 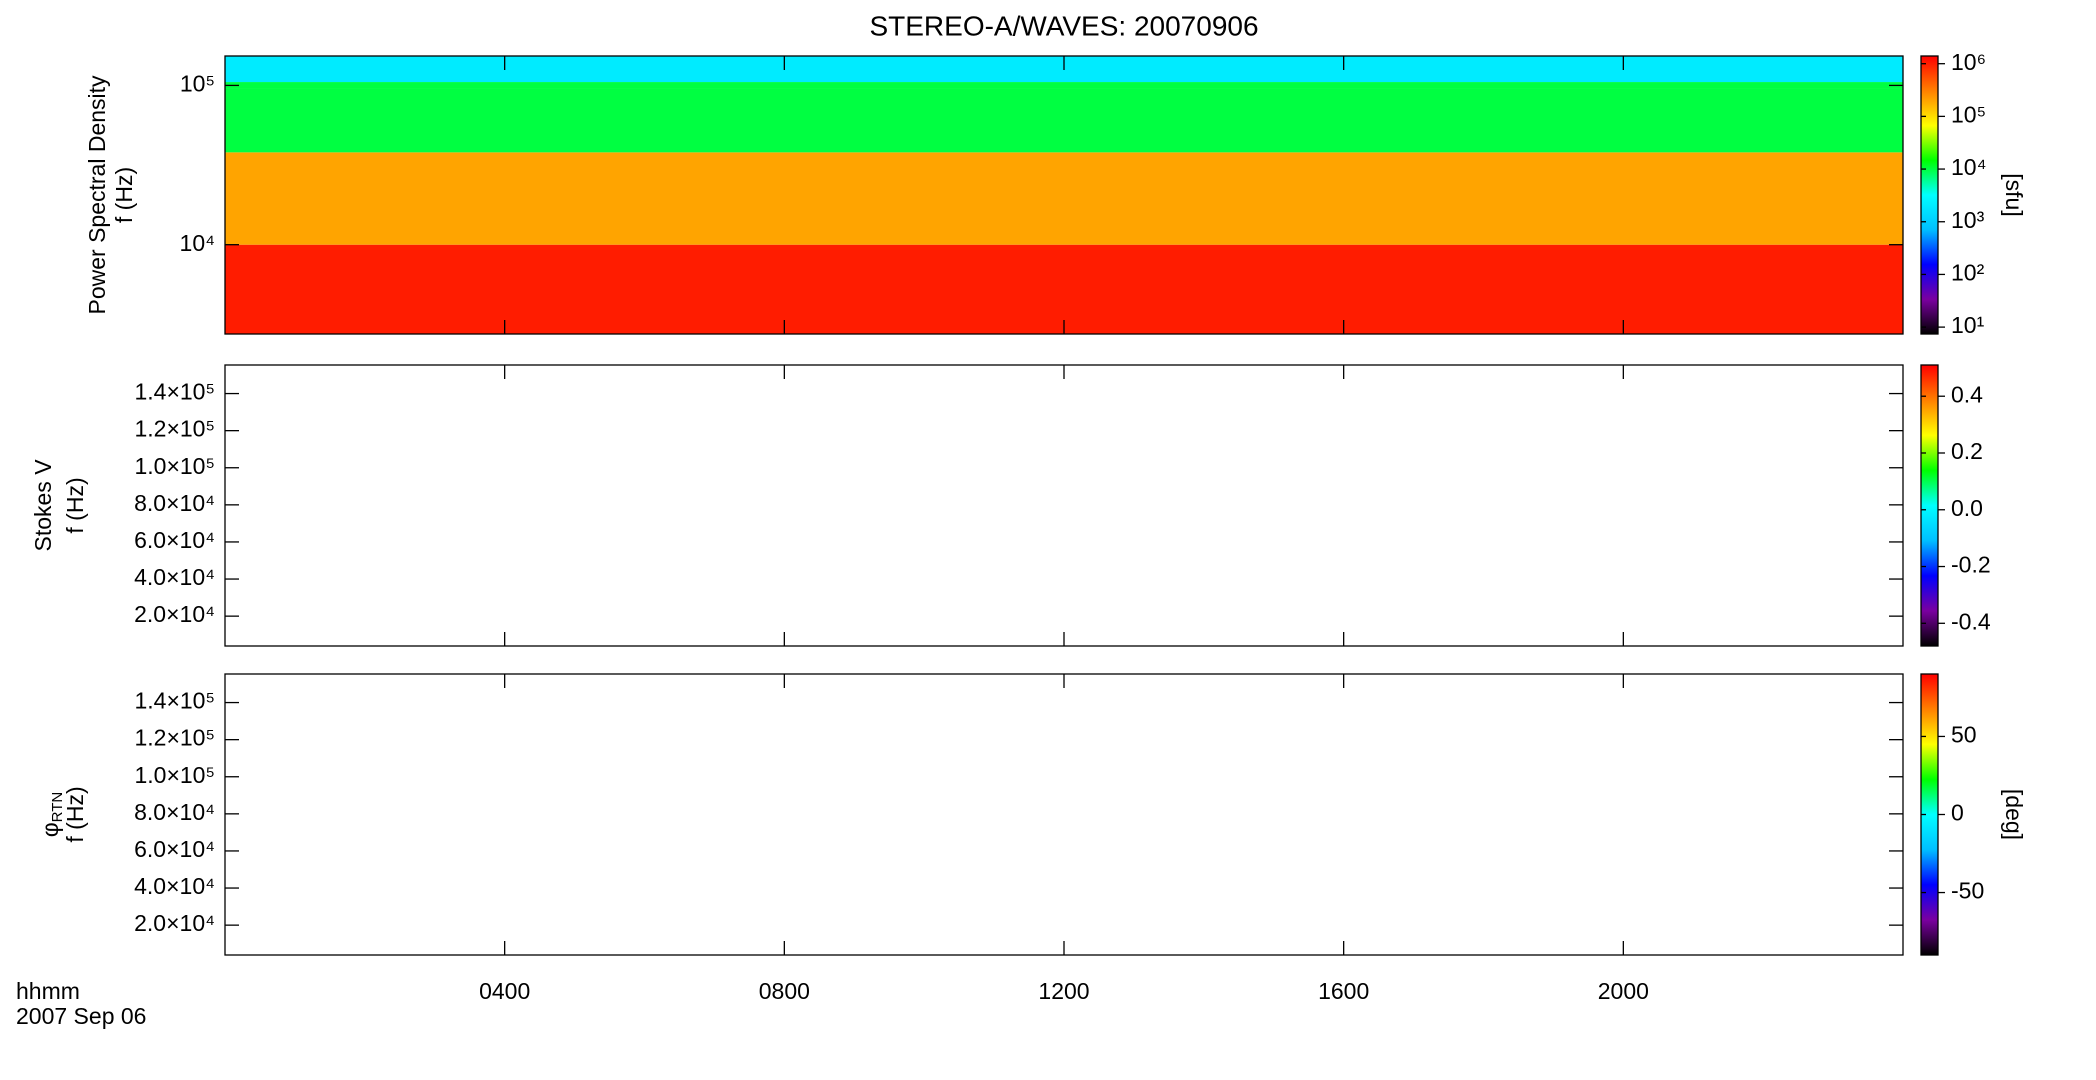 I want to click on y-tick-label: 10⁴, so click(x=197, y=243).